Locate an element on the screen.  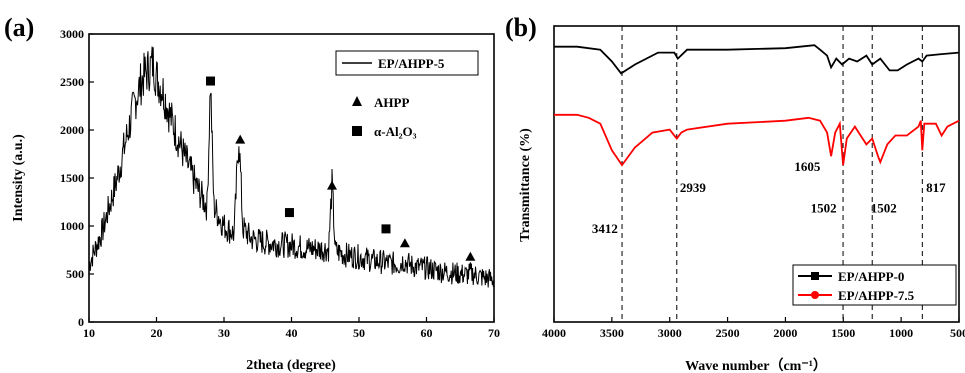
x-tick-label: 10 is located at coordinates (89, 333).